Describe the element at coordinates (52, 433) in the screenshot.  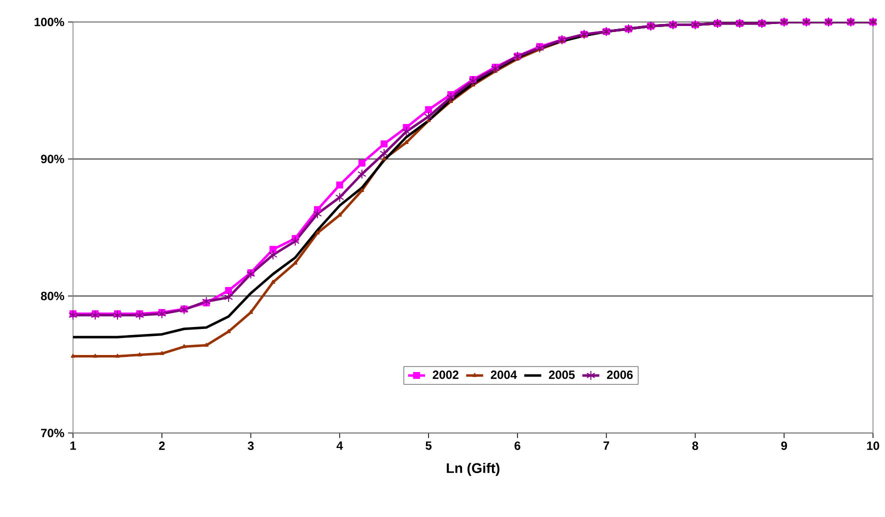
I see `y-tick-label: 70%` at that location.